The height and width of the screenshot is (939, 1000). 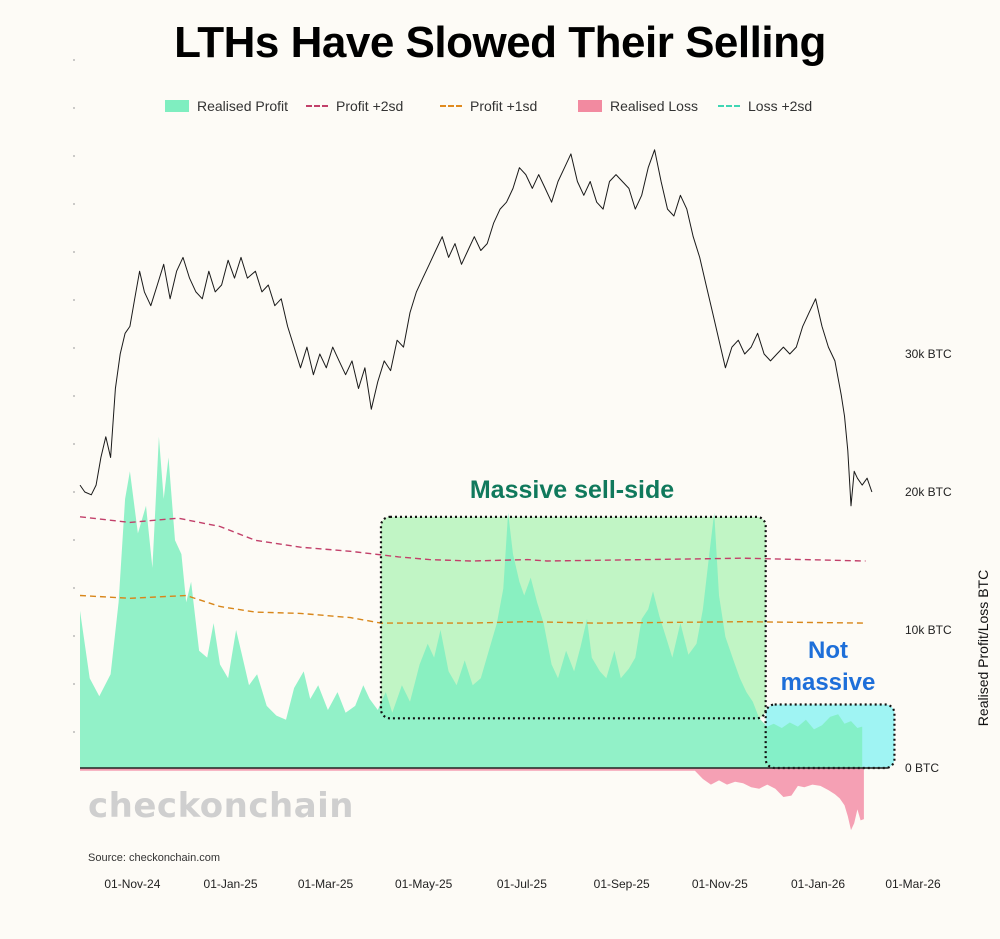 What do you see at coordinates (928, 630) in the screenshot?
I see `y-tick-label: 10k BTC` at bounding box center [928, 630].